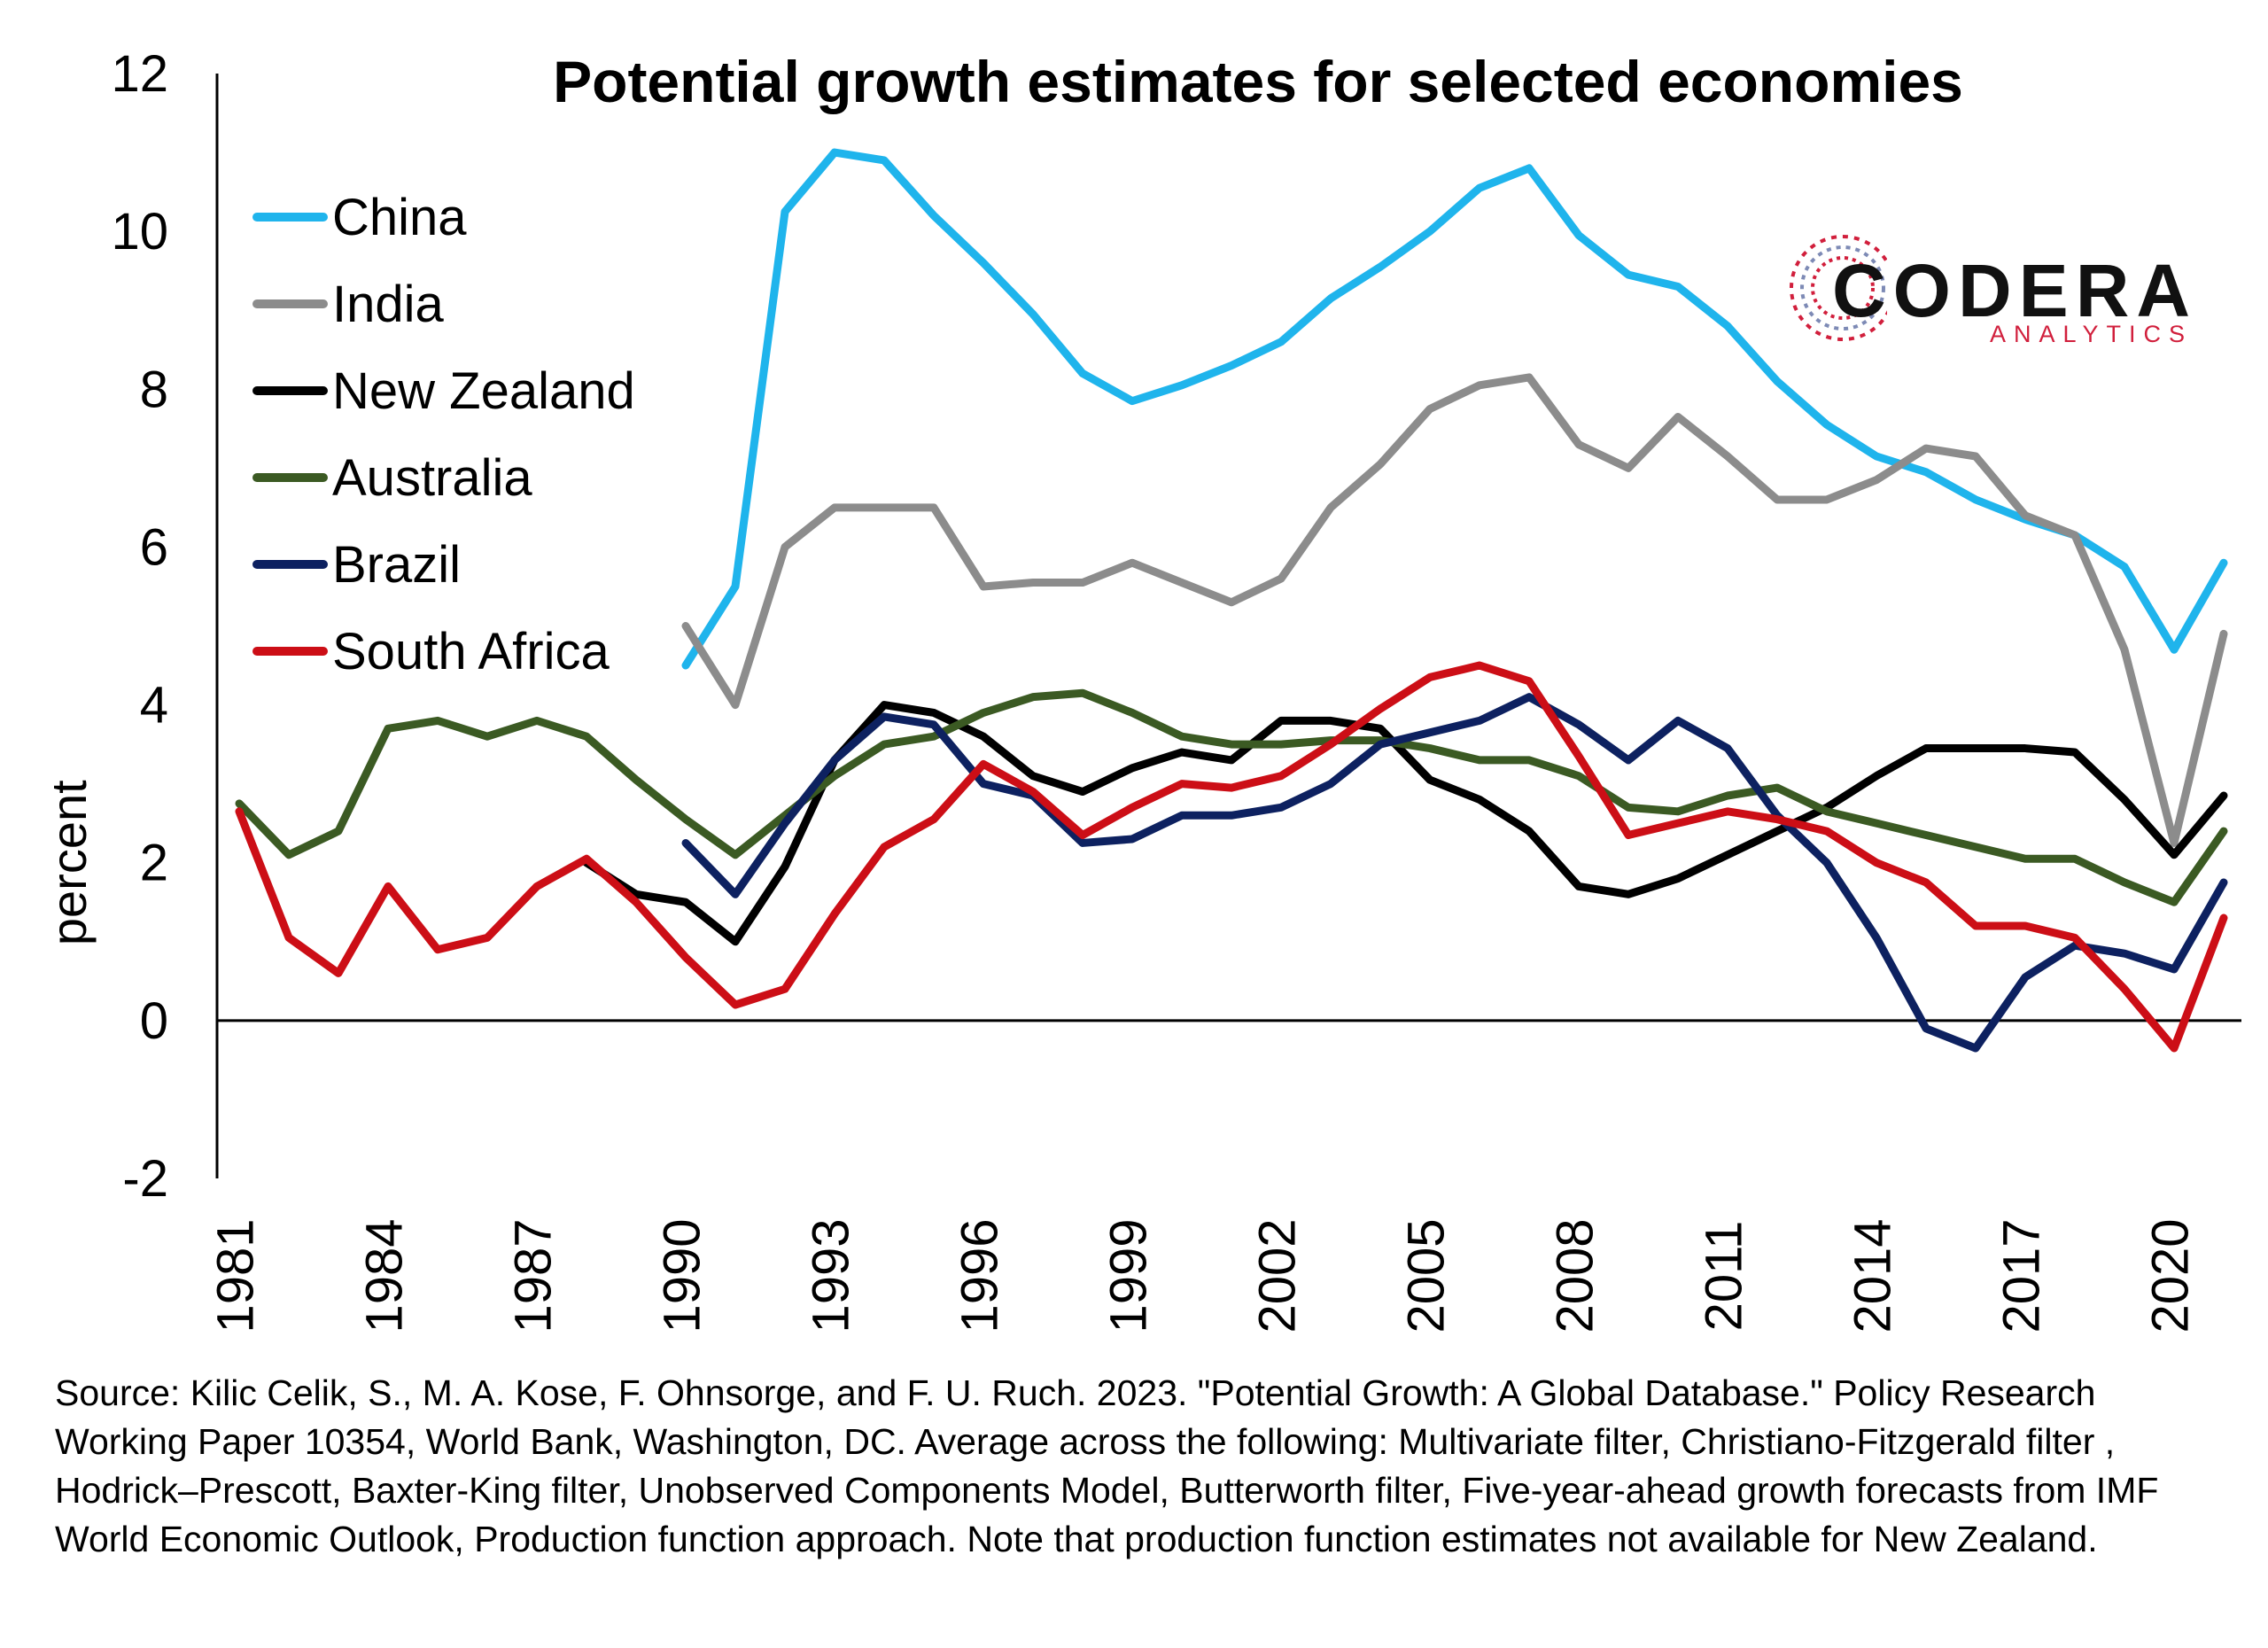 The image size is (2268, 1648). I want to click on legend-label-australia: Australia, so click(432, 478).